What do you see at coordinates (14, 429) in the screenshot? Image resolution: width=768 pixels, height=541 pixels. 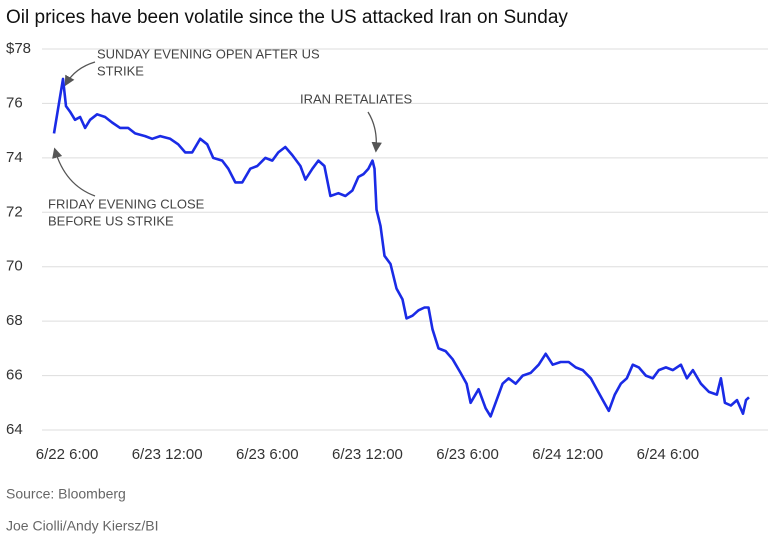 I see `y-tick-label: 64` at bounding box center [14, 429].